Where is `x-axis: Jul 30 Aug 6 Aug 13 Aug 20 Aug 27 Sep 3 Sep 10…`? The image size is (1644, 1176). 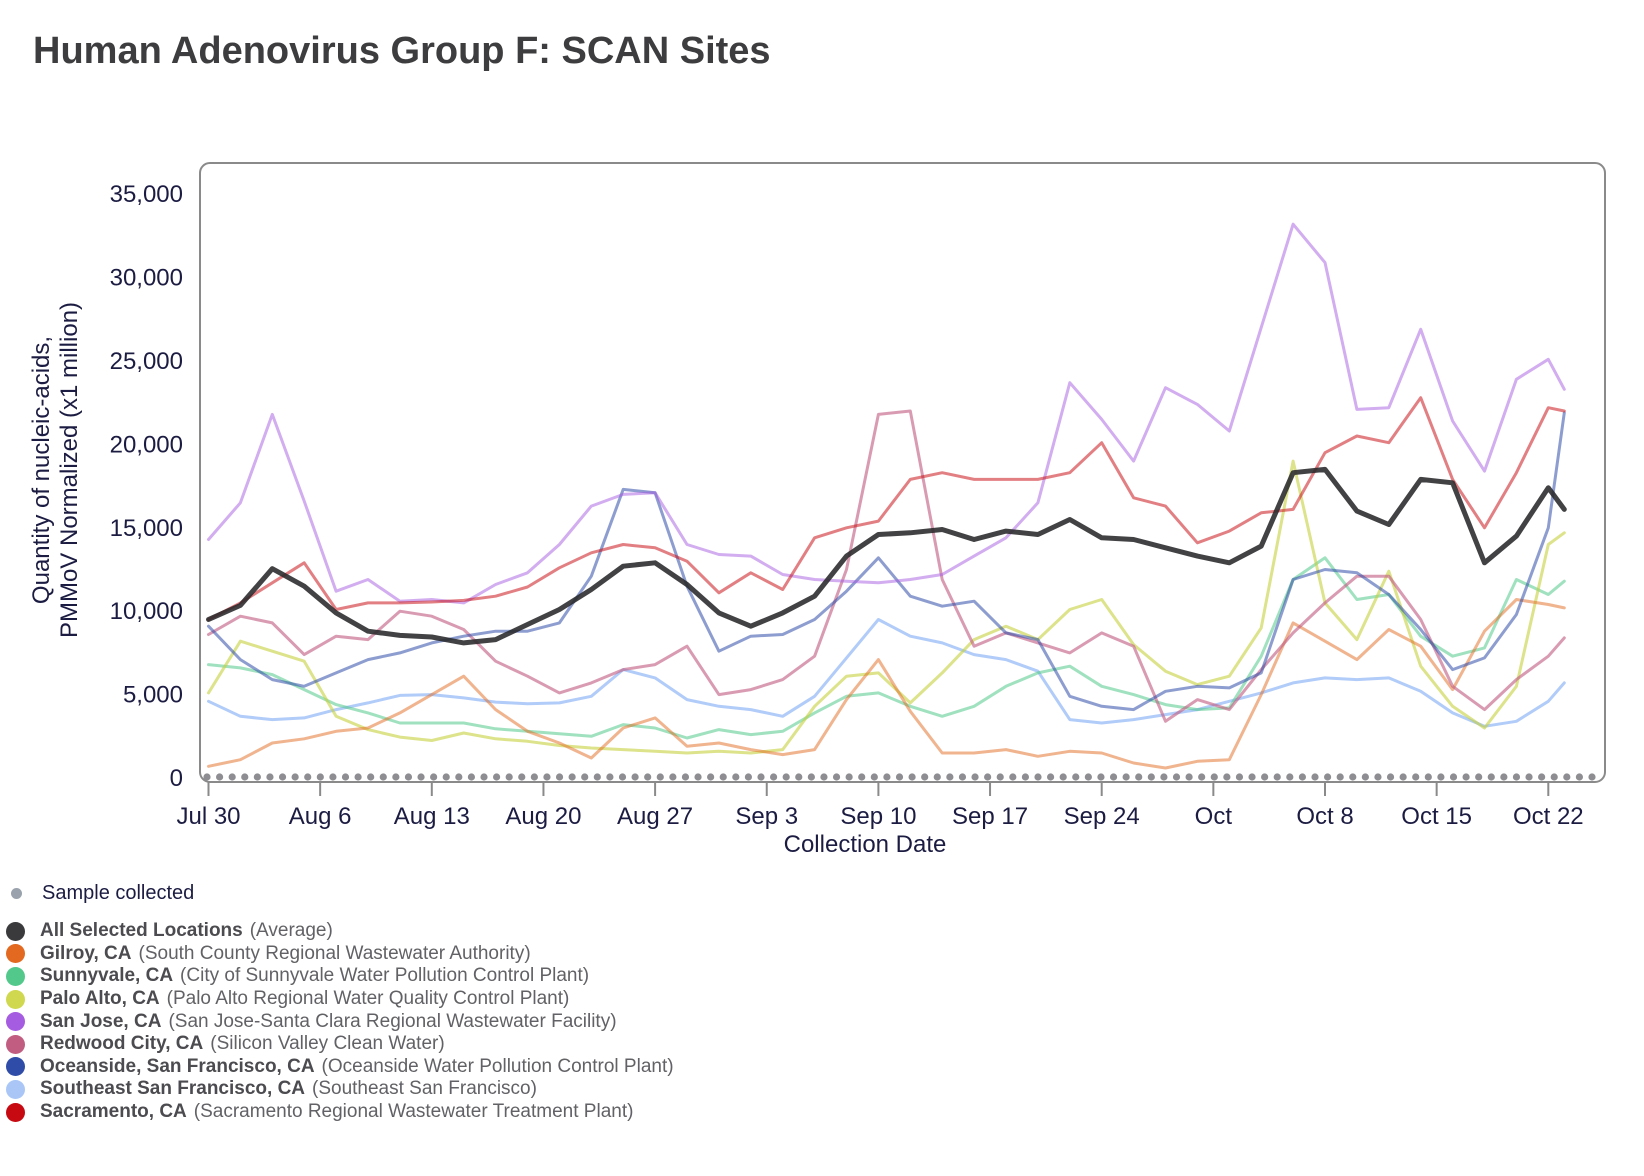 x-axis: Jul 30 Aug 6 Aug 13 Aug 20 Aug 27 Sep 3 Sep 10… is located at coordinates (880, 820).